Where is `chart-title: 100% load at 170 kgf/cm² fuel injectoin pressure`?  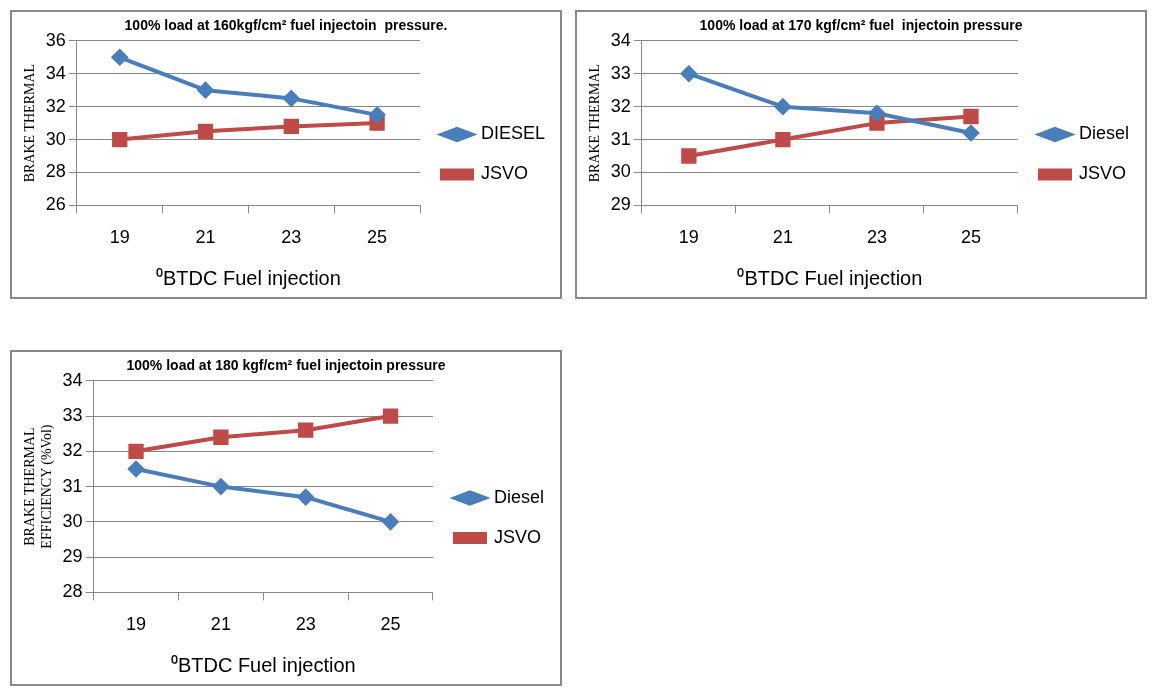
chart-title: 100% load at 170 kgf/cm² fuel injectoin pressure is located at coordinates (861, 25).